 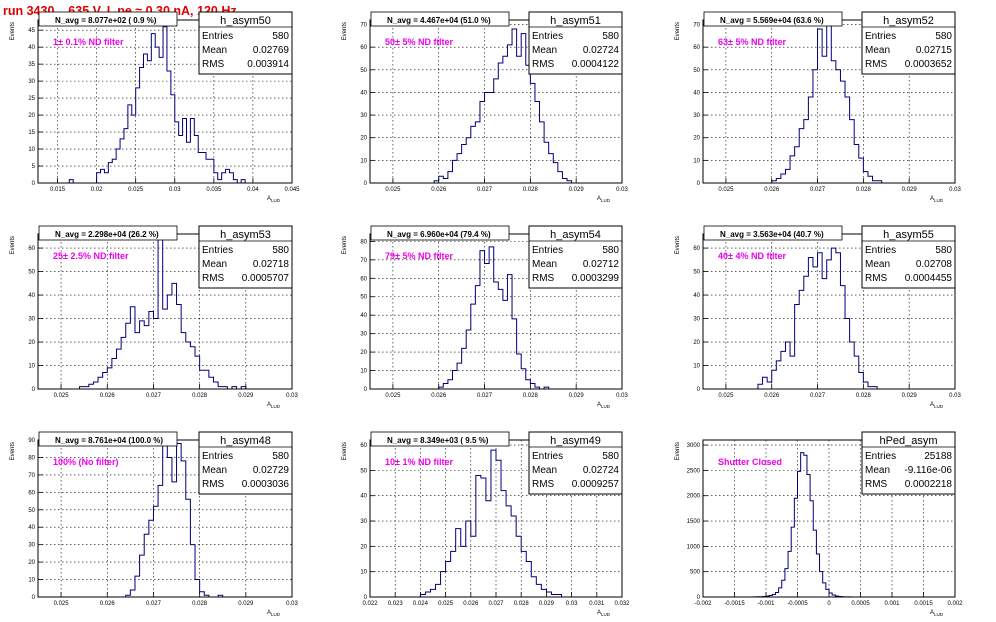 What do you see at coordinates (268, 64) in the screenshot?
I see `stat-value: 0.003914` at bounding box center [268, 64].